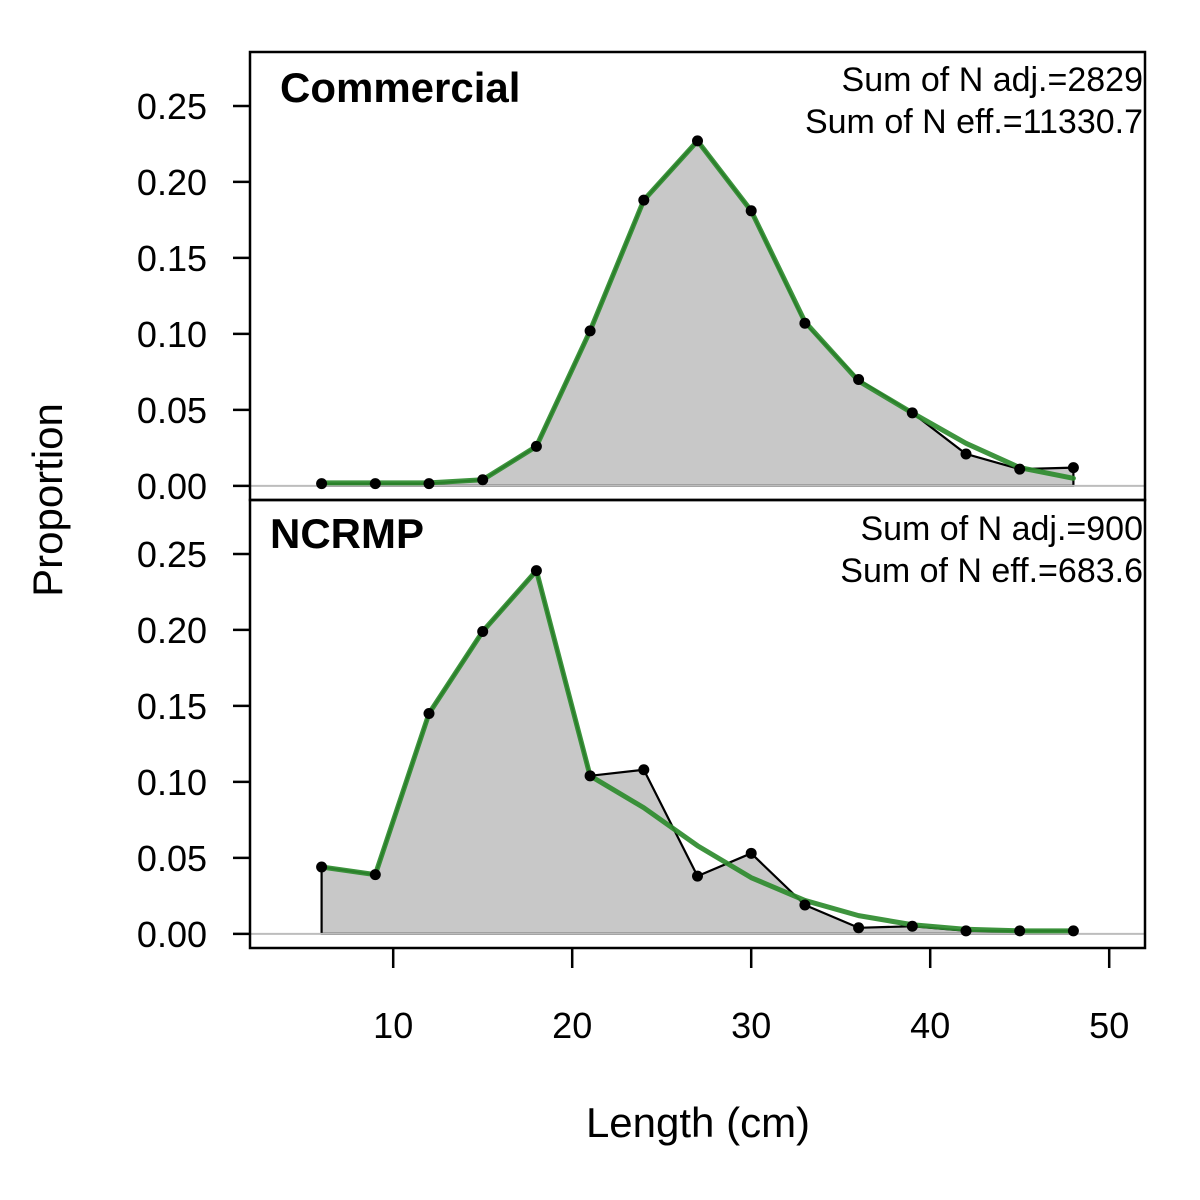 The width and height of the screenshot is (1200, 1200). What do you see at coordinates (400, 87) in the screenshot?
I see `panel-commercial-title: Commercial` at bounding box center [400, 87].